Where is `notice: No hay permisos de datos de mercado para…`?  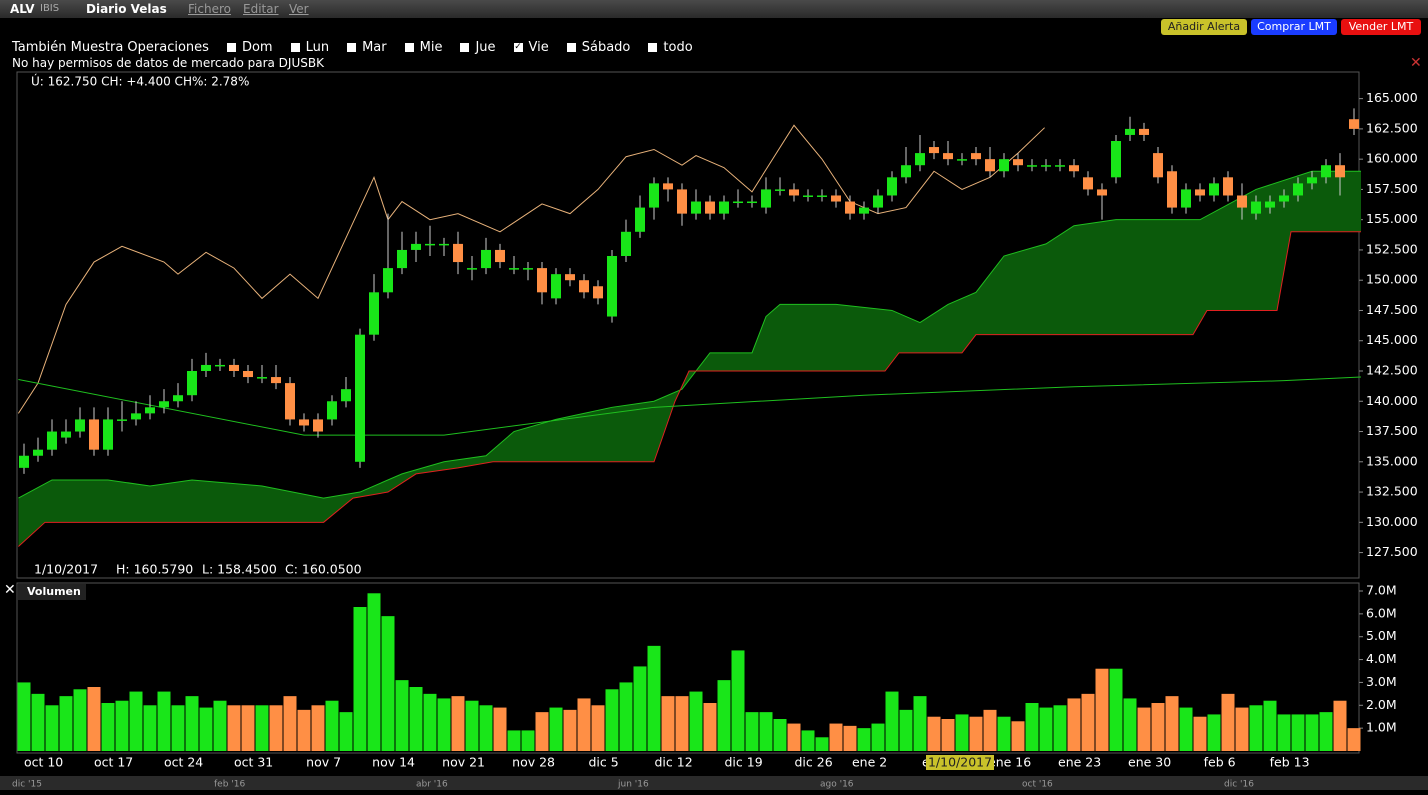
notice: No hay permisos de datos de mercado para… is located at coordinates (168, 63).